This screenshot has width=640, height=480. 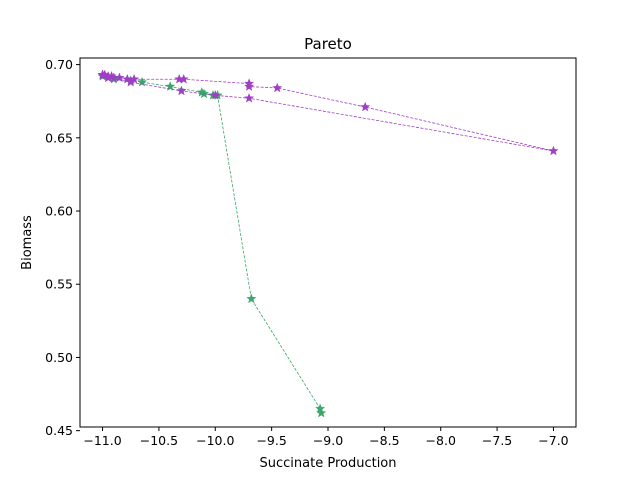 What do you see at coordinates (59, 284) in the screenshot?
I see `y-tick-label: 0.55` at bounding box center [59, 284].